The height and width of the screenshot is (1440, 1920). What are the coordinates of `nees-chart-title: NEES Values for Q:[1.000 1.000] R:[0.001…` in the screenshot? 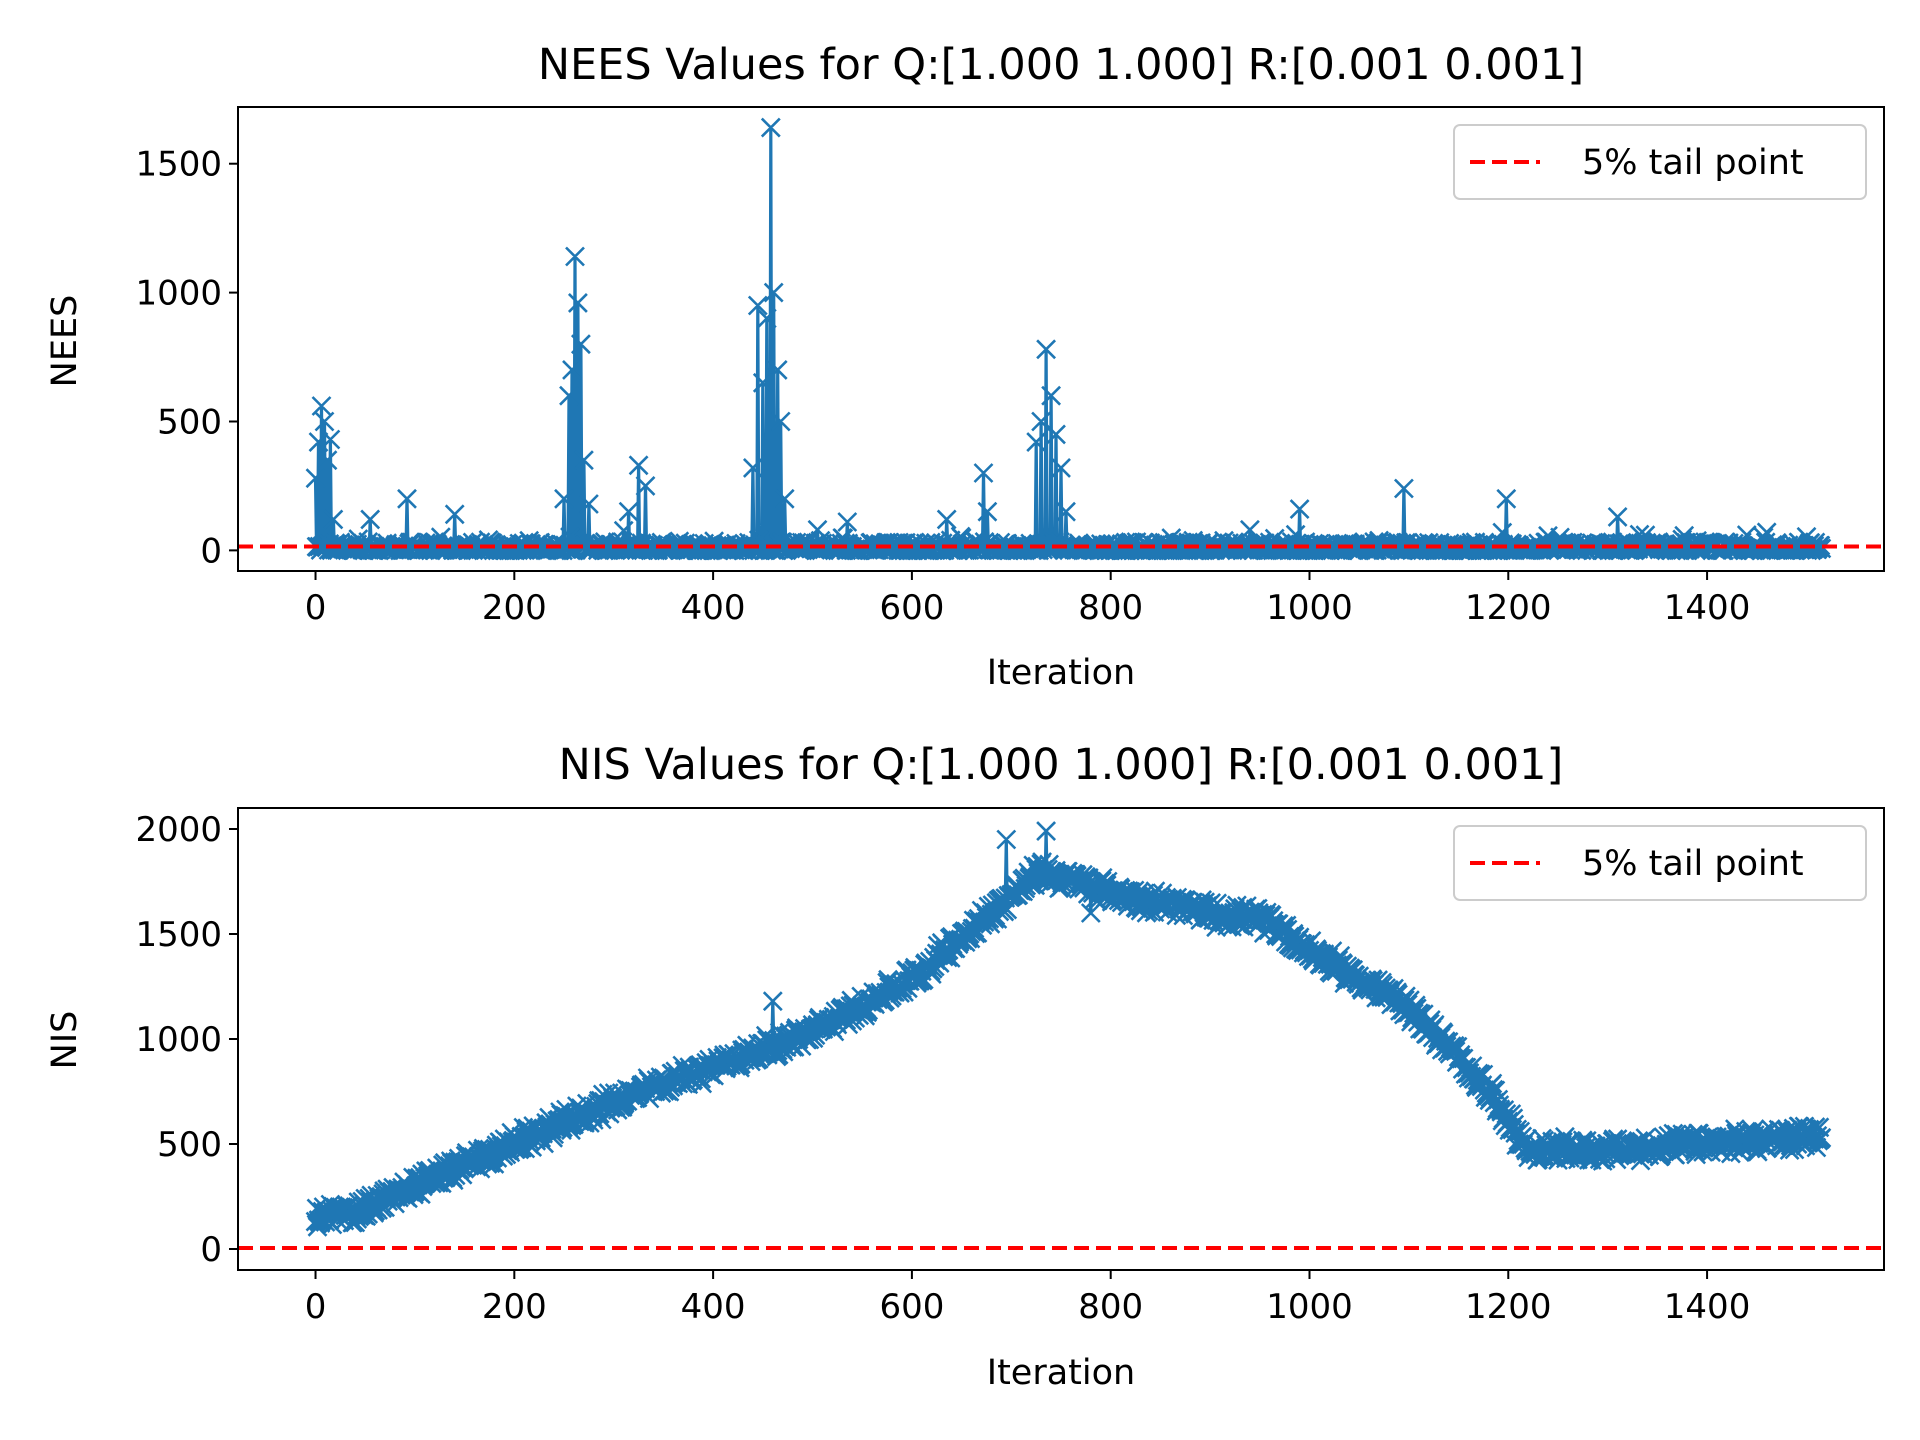 It's located at (1061, 65).